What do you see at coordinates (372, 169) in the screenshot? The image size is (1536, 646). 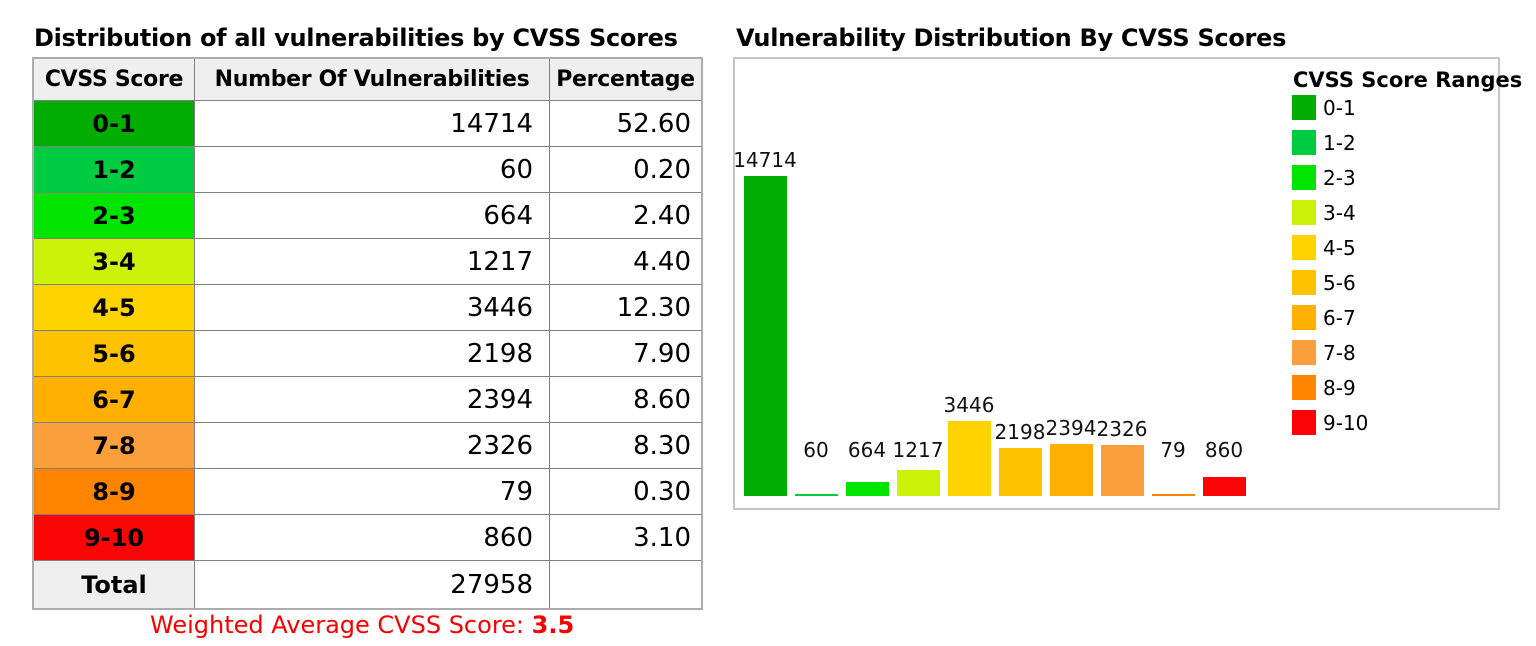 I see `vuln-count-cell: 60` at bounding box center [372, 169].